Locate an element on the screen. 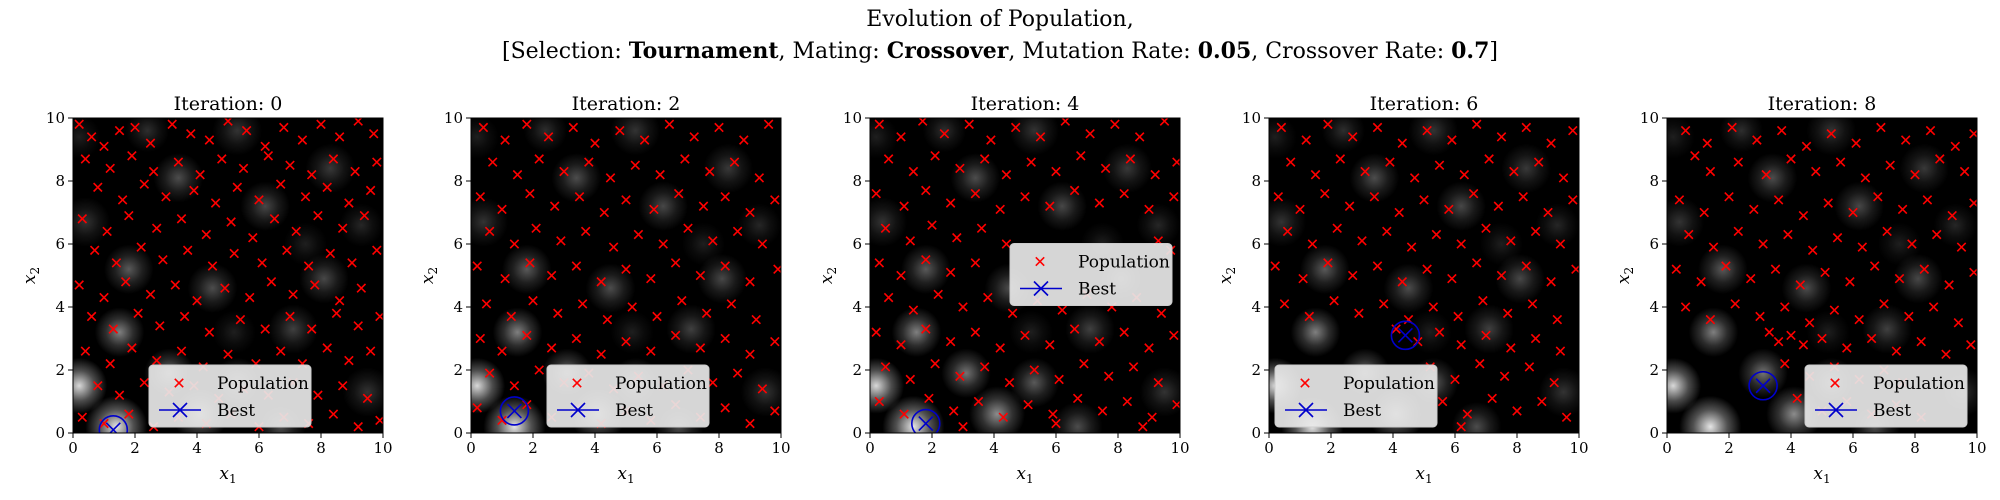 The width and height of the screenshot is (2000, 500). y-tick-label: 0 is located at coordinates (1654, 433).